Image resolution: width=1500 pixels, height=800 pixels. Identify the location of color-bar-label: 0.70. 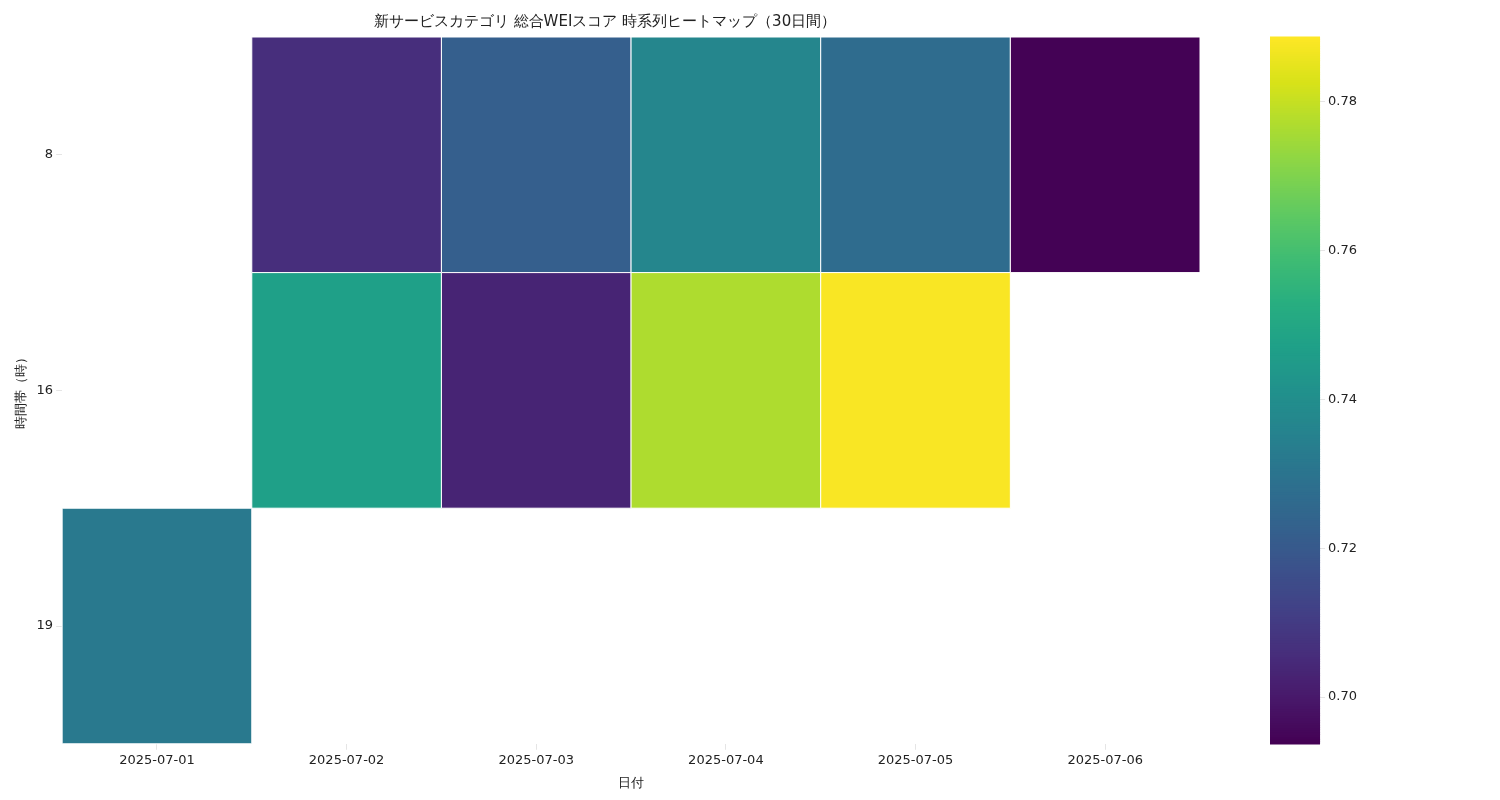
(1343, 696).